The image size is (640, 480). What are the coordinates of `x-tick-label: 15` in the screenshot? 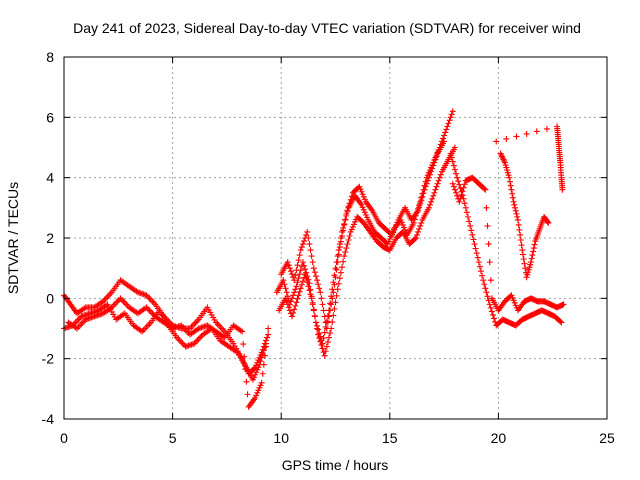 It's located at (390, 438).